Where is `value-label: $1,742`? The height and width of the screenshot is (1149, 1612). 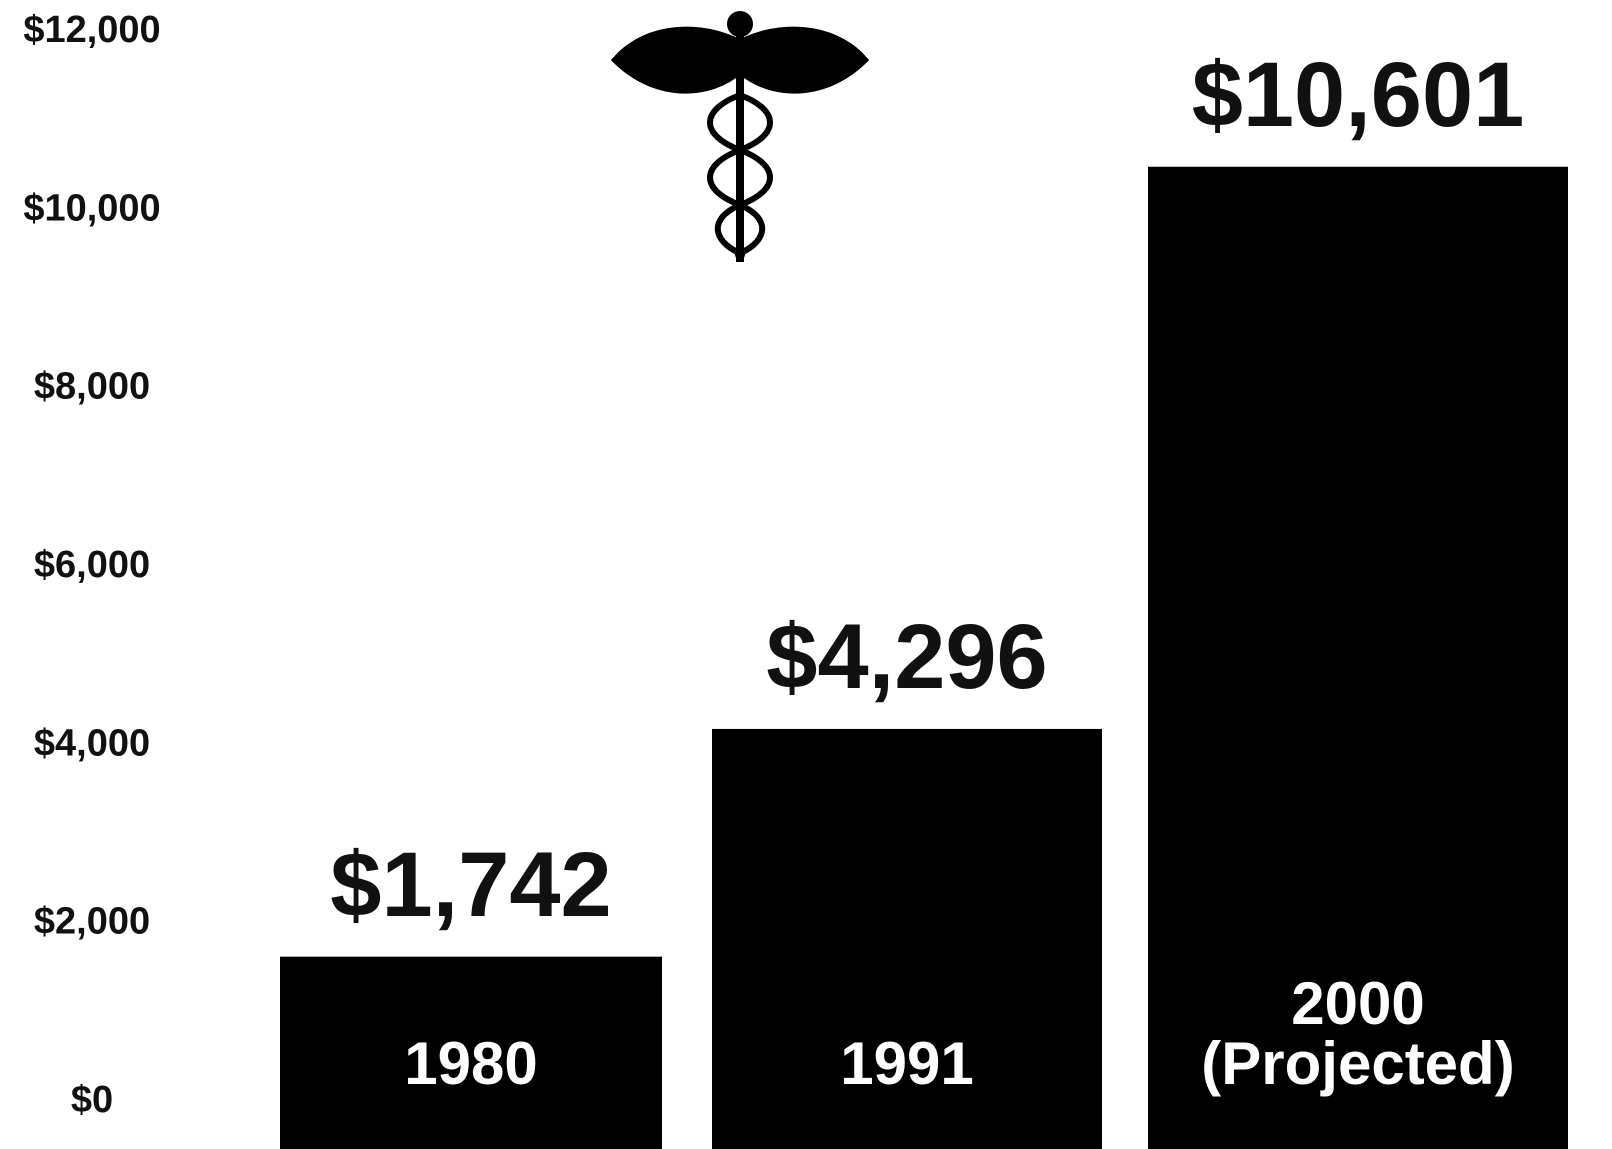
value-label: $1,742 is located at coordinates (470, 885).